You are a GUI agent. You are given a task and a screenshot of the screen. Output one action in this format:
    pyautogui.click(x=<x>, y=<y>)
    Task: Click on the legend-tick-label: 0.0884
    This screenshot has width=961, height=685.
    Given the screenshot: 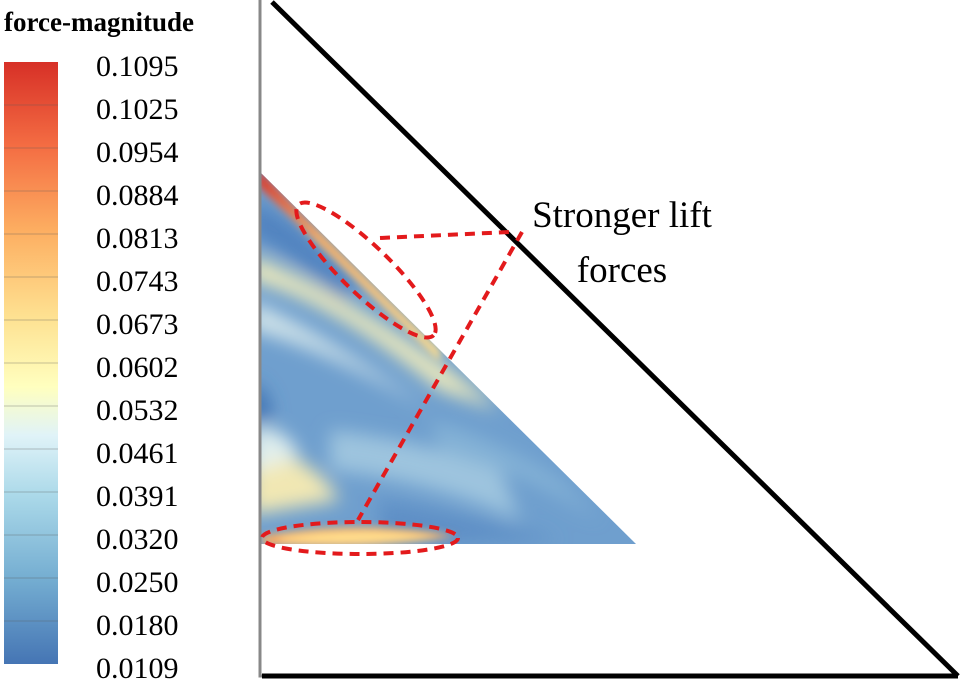 What is the action you would take?
    pyautogui.click(x=137, y=195)
    